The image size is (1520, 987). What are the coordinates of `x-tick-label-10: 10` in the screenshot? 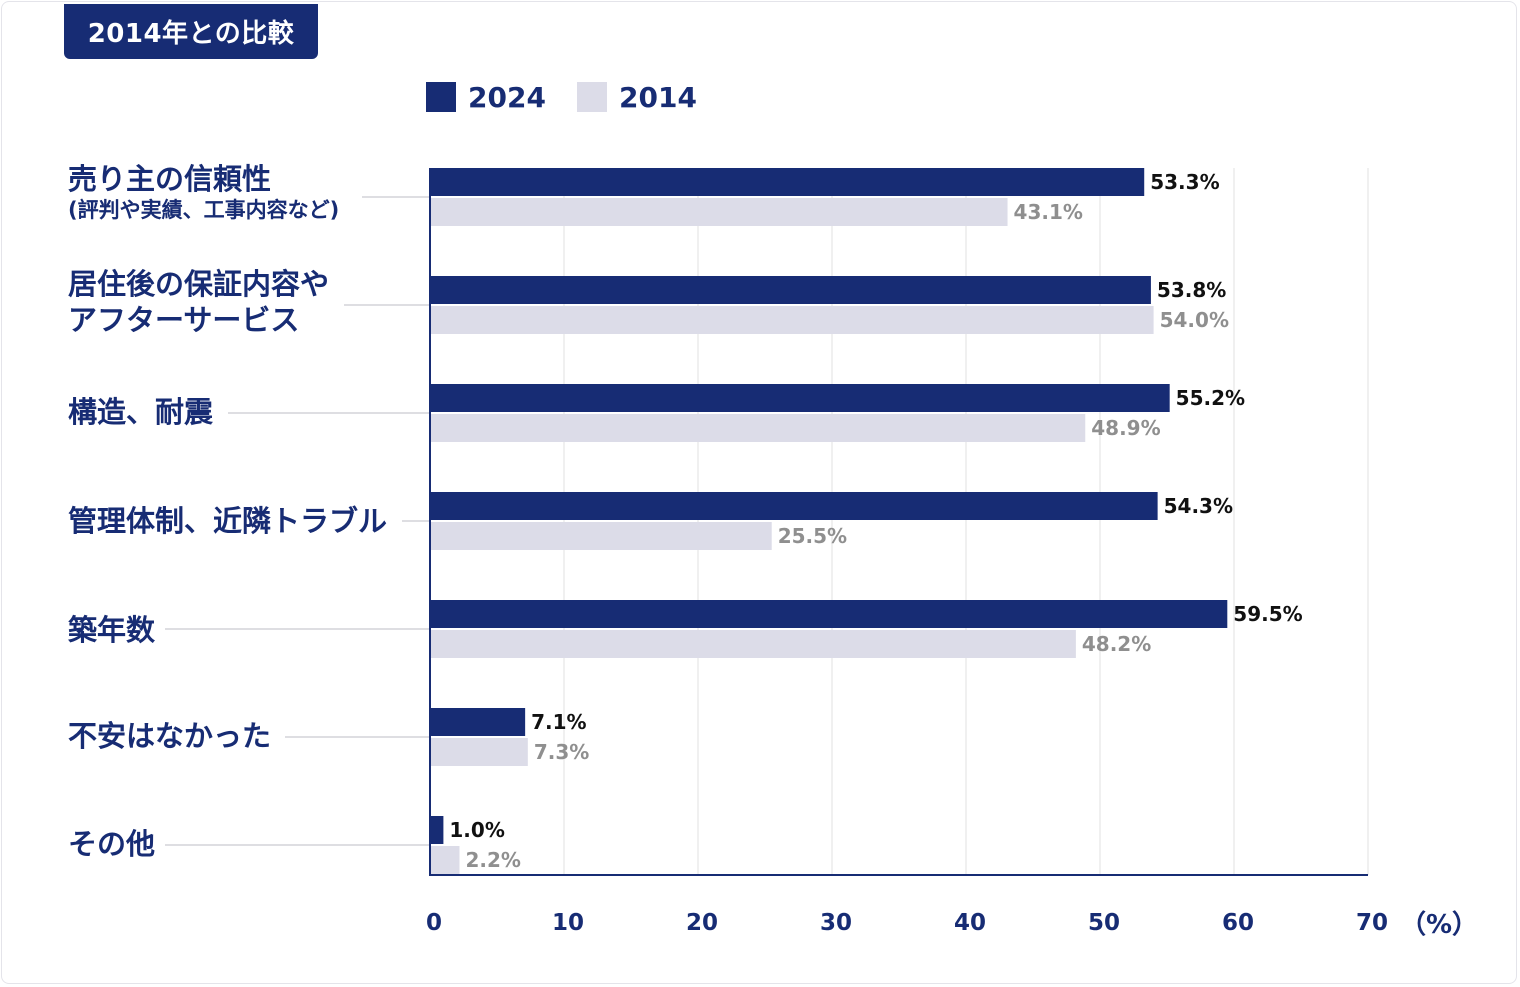 It's located at (568, 923).